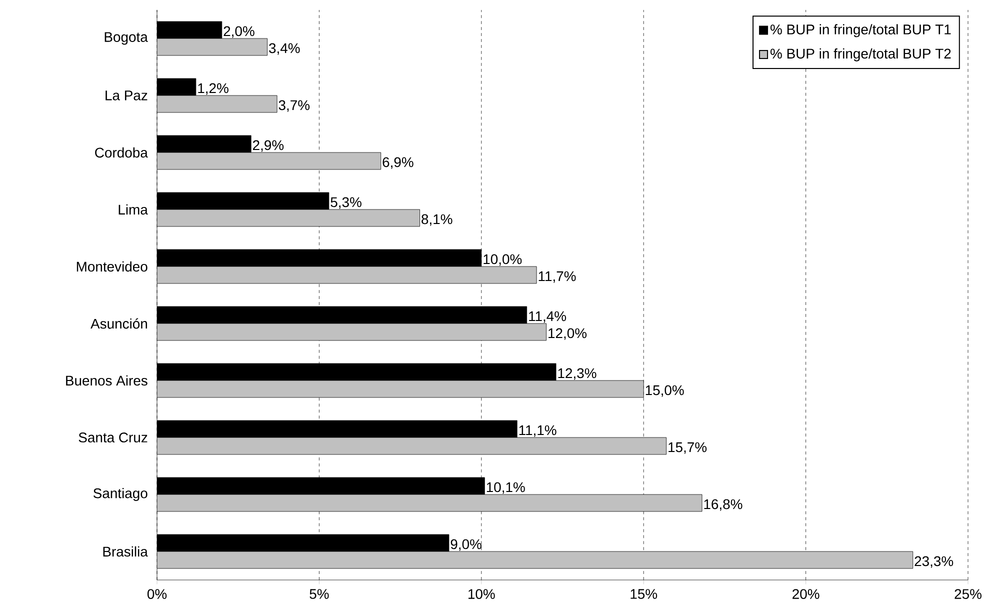 The height and width of the screenshot is (607, 995). I want to click on x-tick-label: 5%, so click(319, 594).